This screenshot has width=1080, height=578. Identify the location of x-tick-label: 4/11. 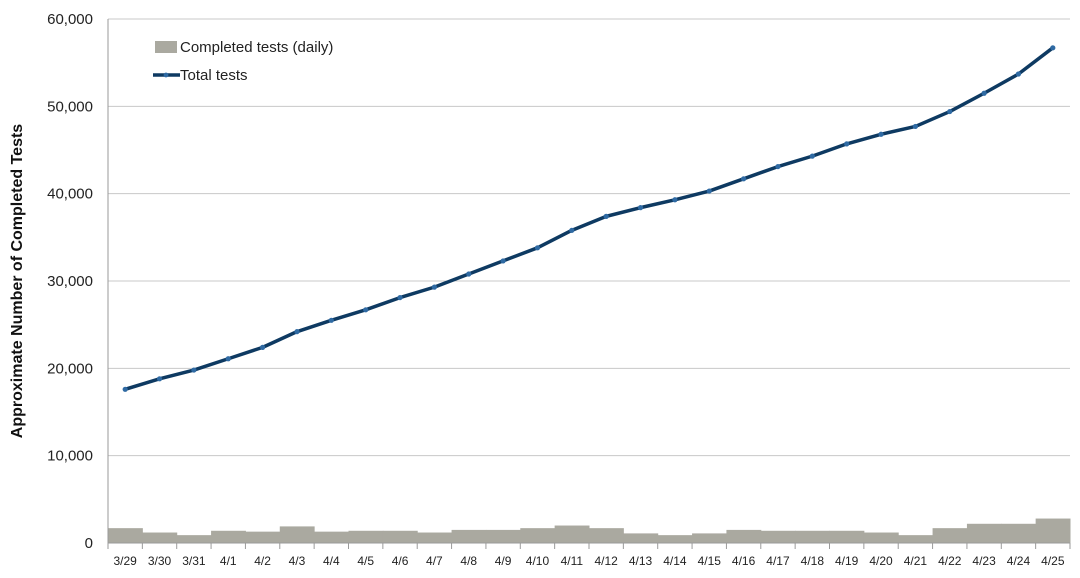
(572, 561).